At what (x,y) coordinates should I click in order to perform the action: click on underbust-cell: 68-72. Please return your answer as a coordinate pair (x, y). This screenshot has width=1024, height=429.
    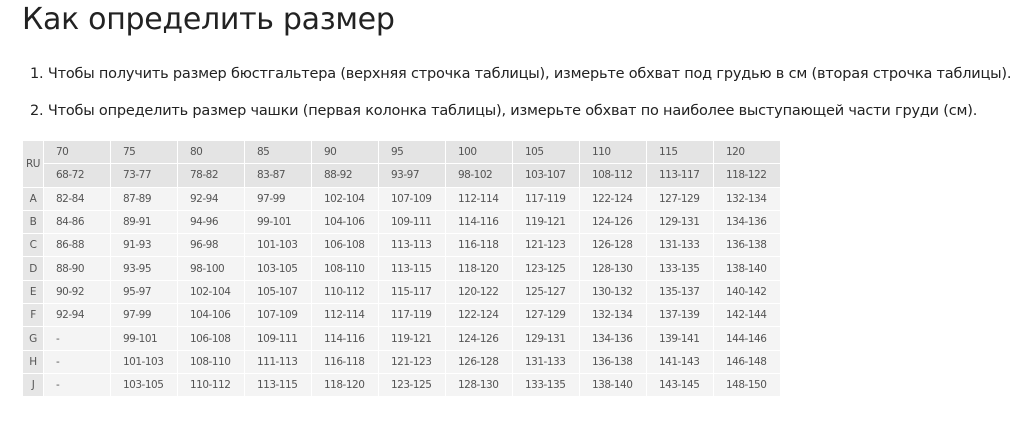
    Looking at the image, I should click on (77, 175).